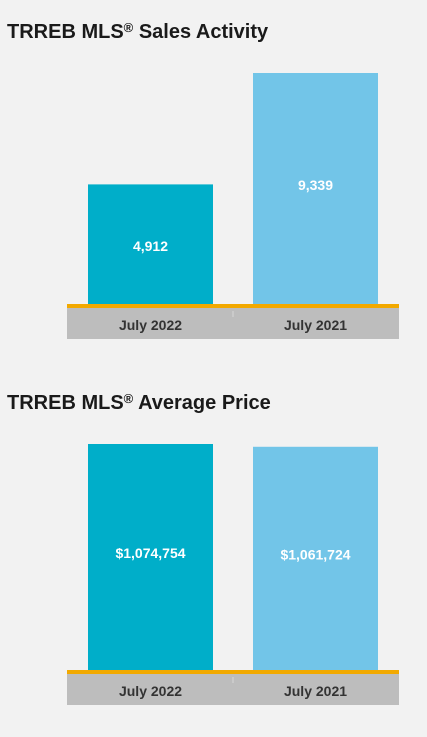 The image size is (427, 737). Describe the element at coordinates (201, 32) in the screenshot. I see `title-rest: Sales Activity` at that location.